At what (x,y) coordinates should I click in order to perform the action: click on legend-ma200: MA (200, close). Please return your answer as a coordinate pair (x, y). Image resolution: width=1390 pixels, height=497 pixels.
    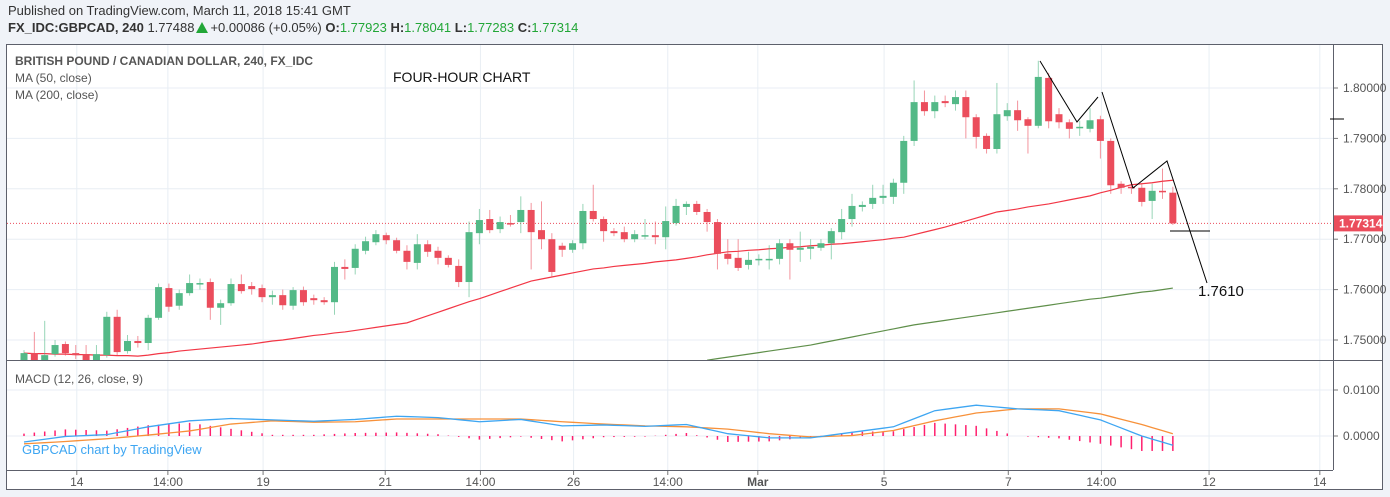
    Looking at the image, I should click on (56, 95).